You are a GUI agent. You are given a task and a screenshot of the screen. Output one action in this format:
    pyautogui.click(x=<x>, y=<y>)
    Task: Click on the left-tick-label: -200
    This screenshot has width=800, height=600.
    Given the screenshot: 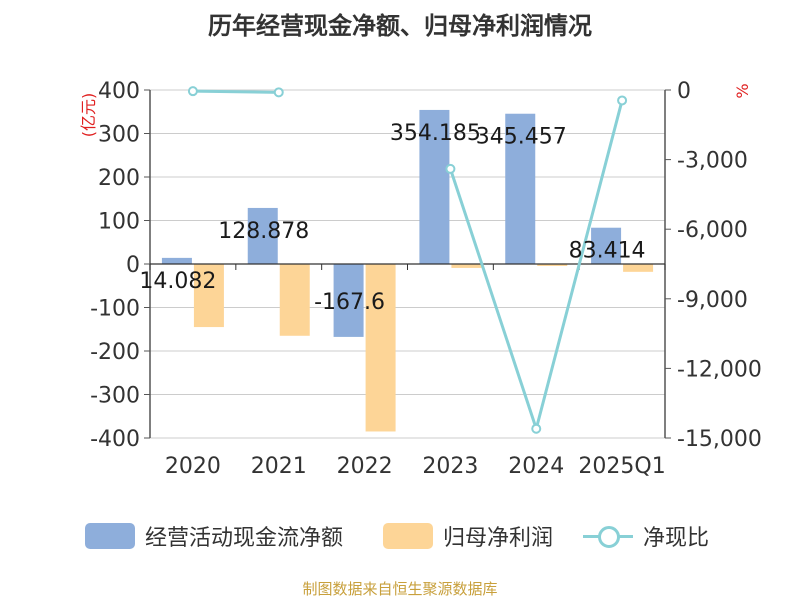 What is the action you would take?
    pyautogui.click(x=115, y=352)
    